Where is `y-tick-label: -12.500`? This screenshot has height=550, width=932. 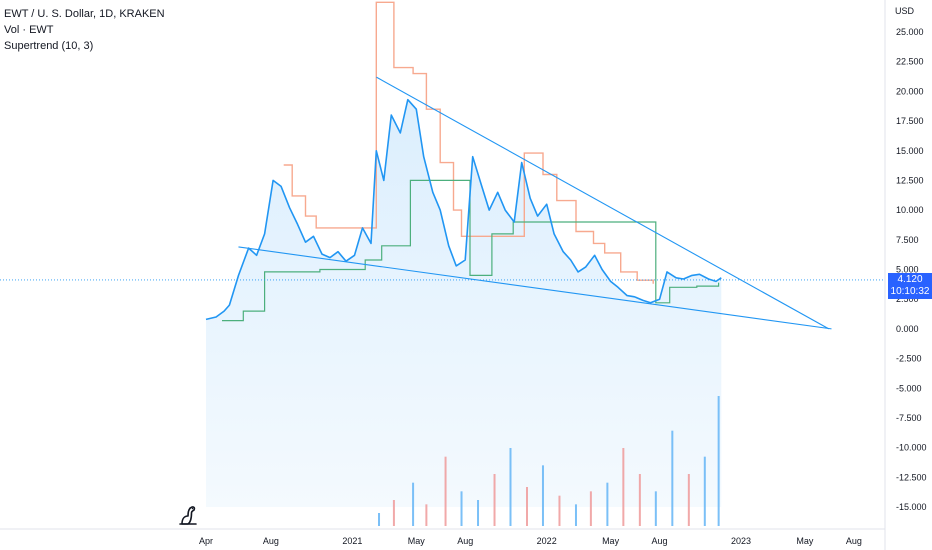 y-tick-label: -12.500 is located at coordinates (911, 477).